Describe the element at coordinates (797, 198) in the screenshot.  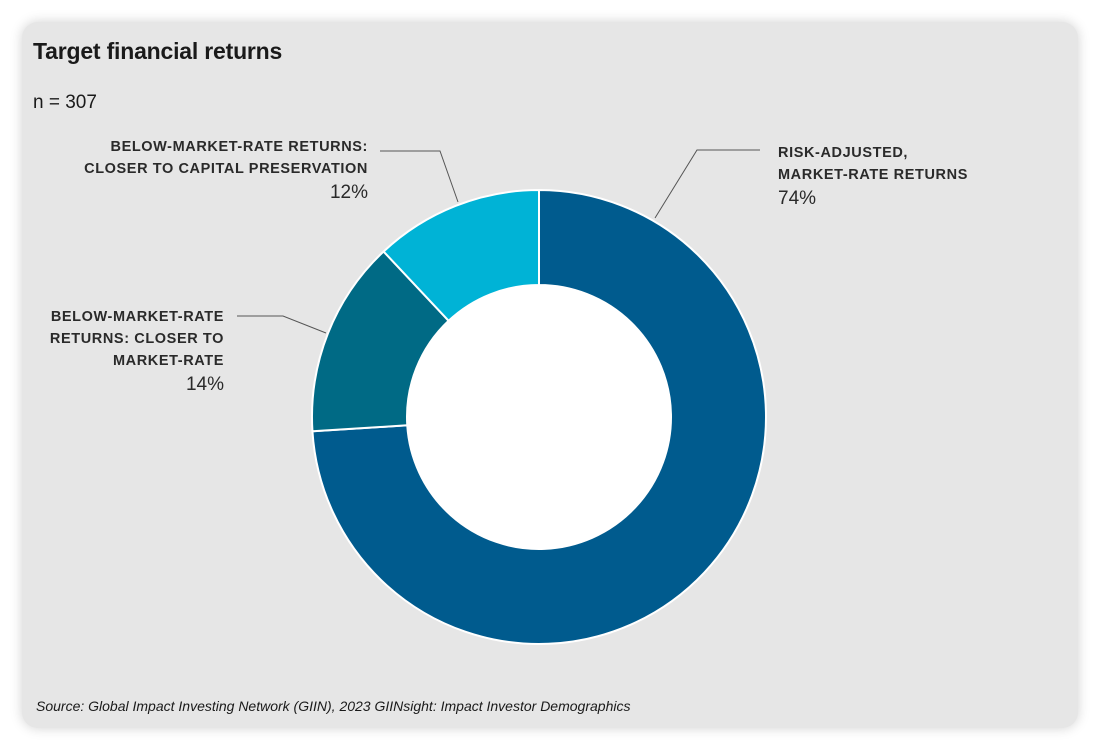
I see `slice-value-1: 74%` at that location.